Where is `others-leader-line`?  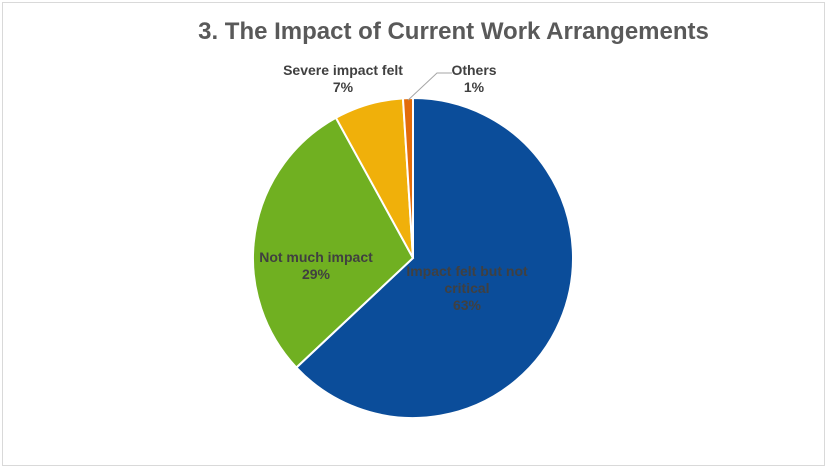
others-leader-line is located at coordinates (429, 86).